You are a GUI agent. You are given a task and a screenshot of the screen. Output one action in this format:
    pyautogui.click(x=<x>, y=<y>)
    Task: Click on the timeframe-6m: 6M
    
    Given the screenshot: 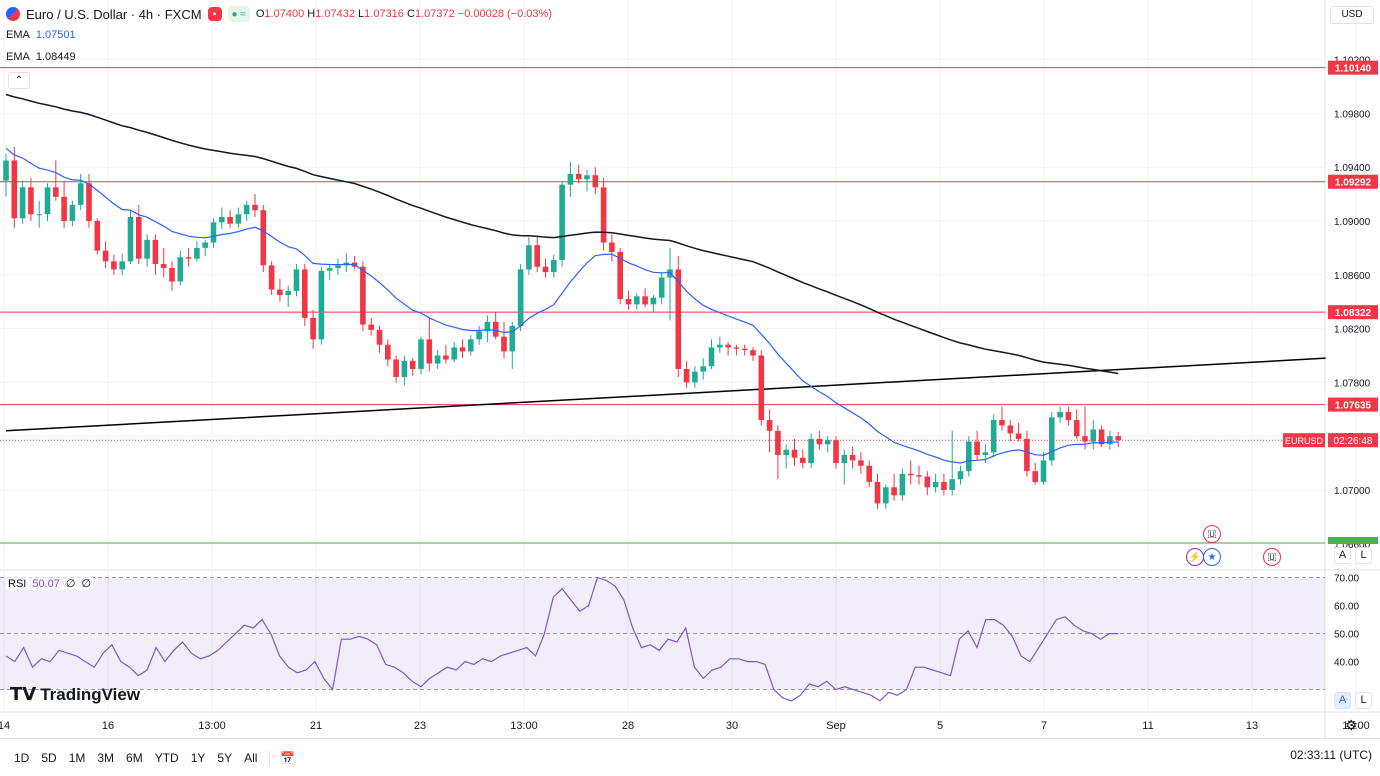 What is the action you would take?
    pyautogui.click(x=134, y=757)
    